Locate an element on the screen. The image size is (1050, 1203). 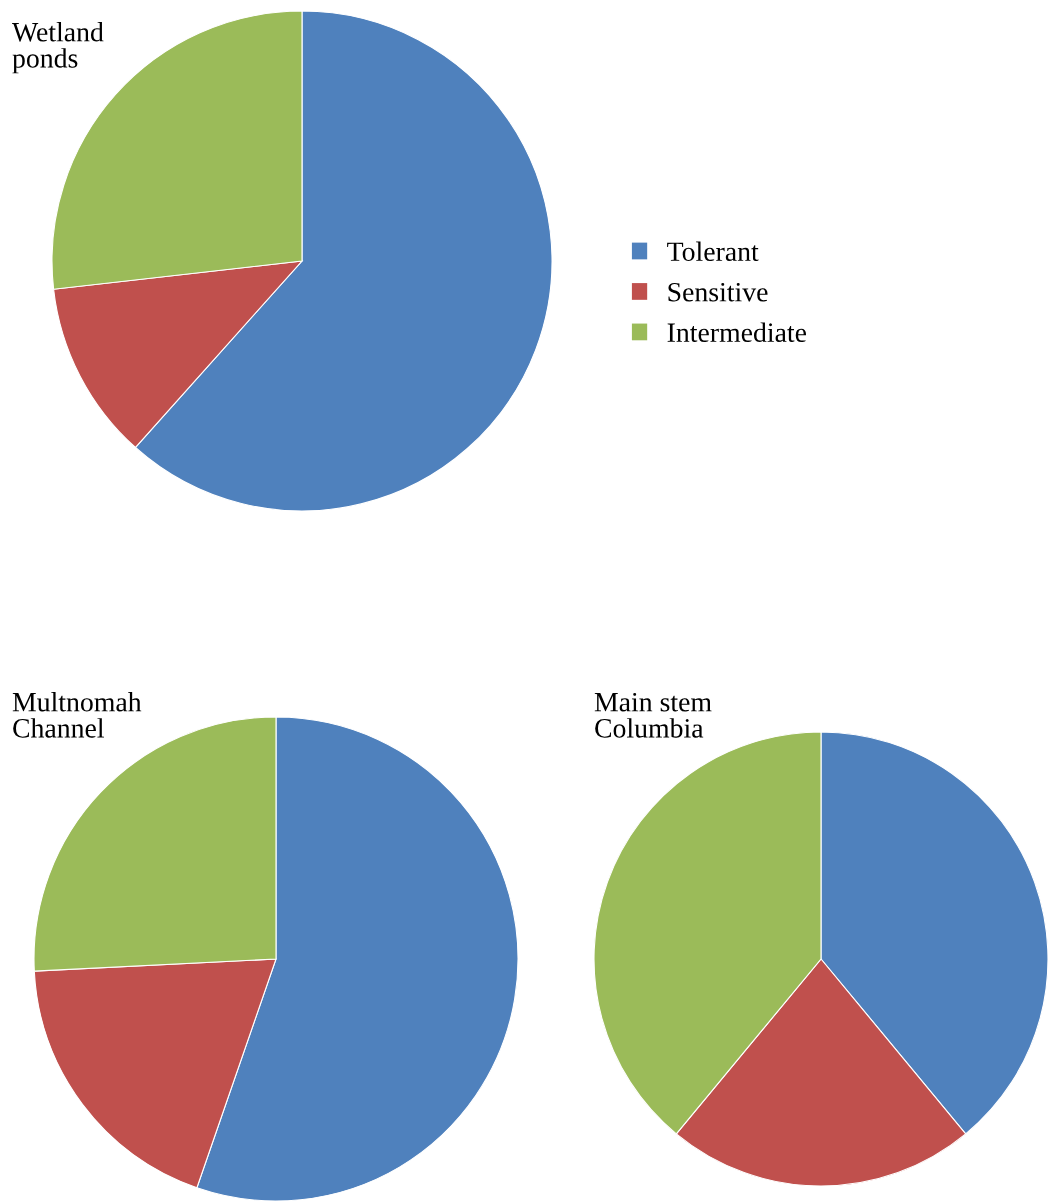
legend-label: Intermediate is located at coordinates (737, 332).